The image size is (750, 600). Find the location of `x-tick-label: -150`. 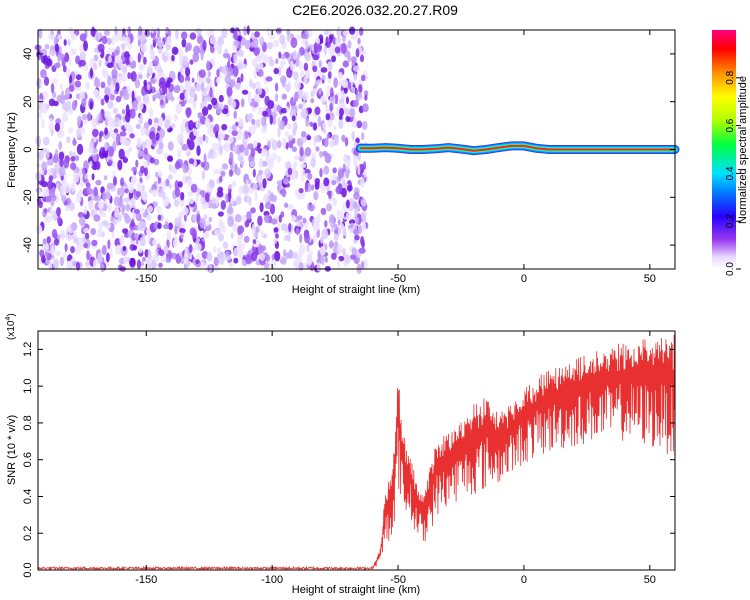

x-tick-label: -150 is located at coordinates (146, 279).